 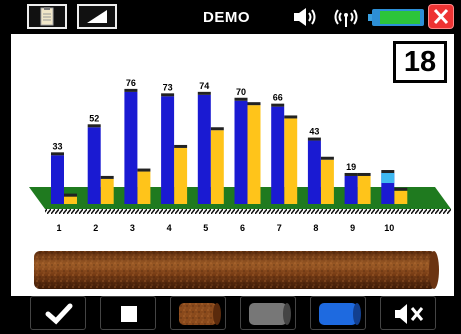 I want to click on bar-data-label: 52, so click(x=94, y=118).